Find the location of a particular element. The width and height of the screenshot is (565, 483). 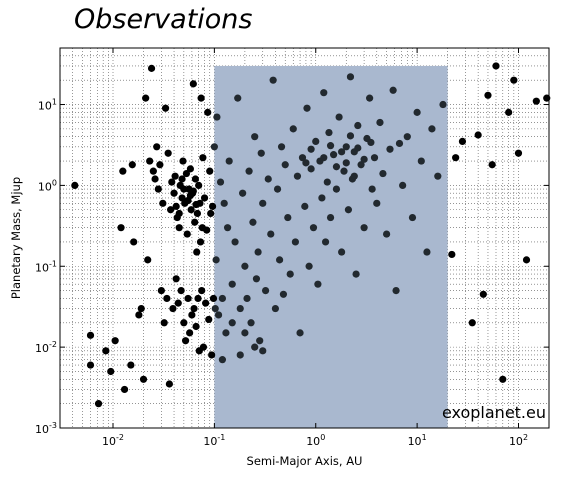

y-axis-label: Planetary Mass, Mjup is located at coordinates (16, 238).